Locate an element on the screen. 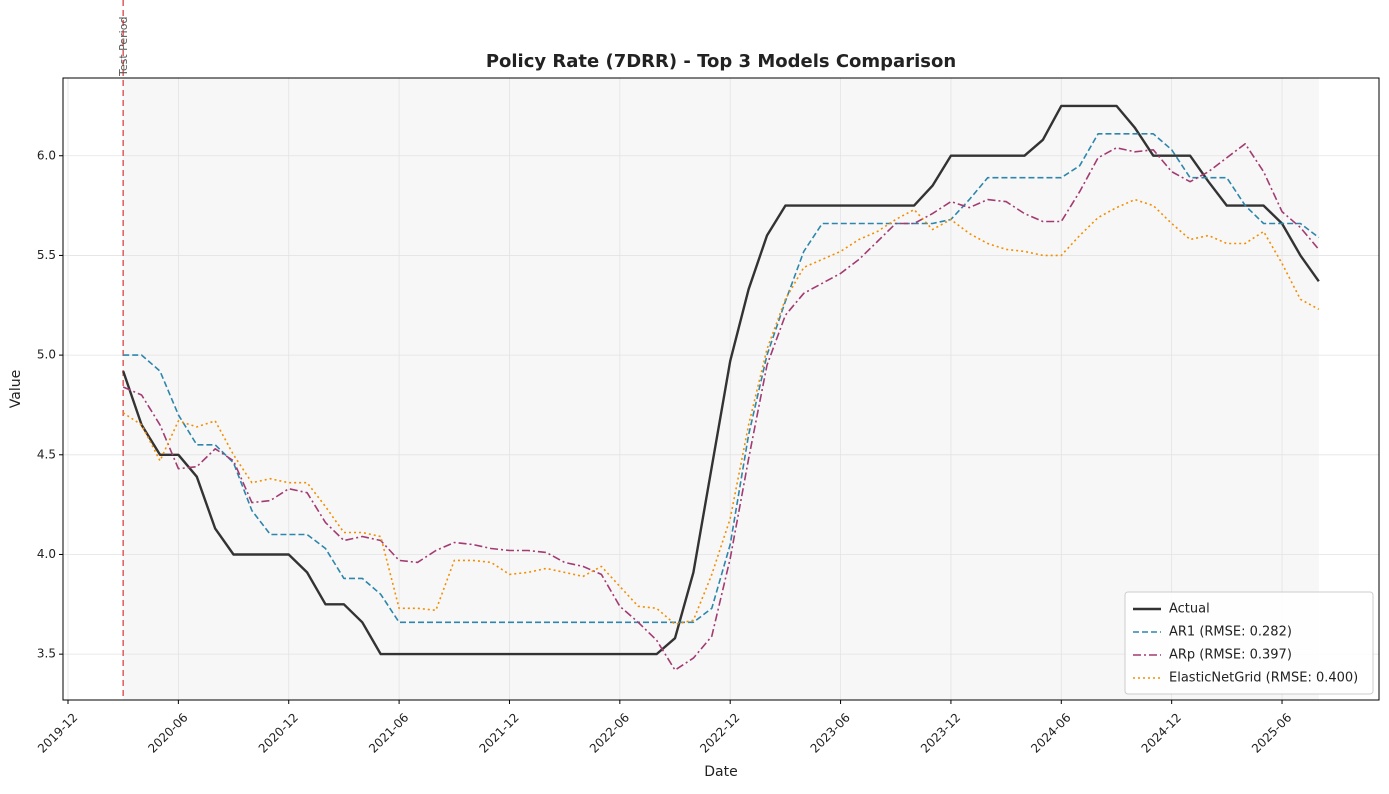  test-period-label: Test Period is located at coordinates (123, 47).